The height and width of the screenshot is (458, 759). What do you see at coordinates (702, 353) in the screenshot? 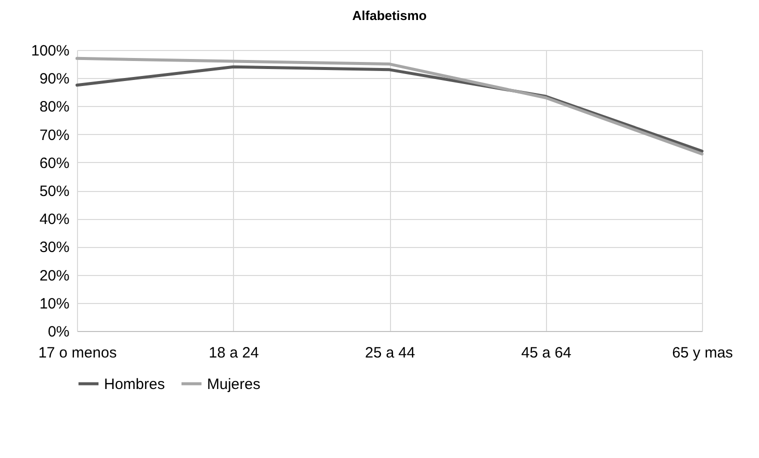
I see `x-tick-label: 65 y mas` at bounding box center [702, 353].